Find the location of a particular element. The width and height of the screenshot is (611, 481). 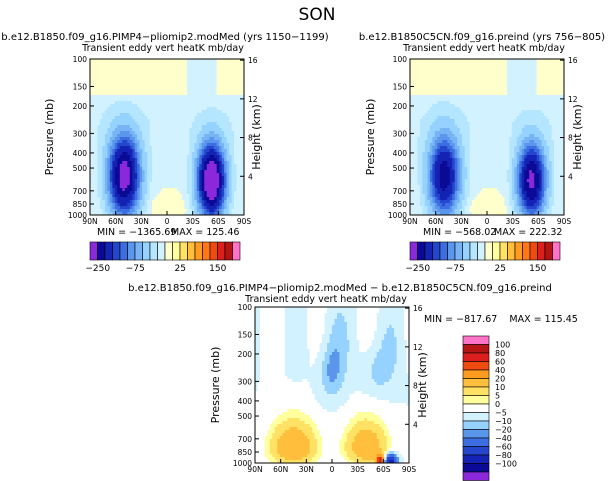

y-axis-label: Pressure (mb) is located at coordinates (49, 137).